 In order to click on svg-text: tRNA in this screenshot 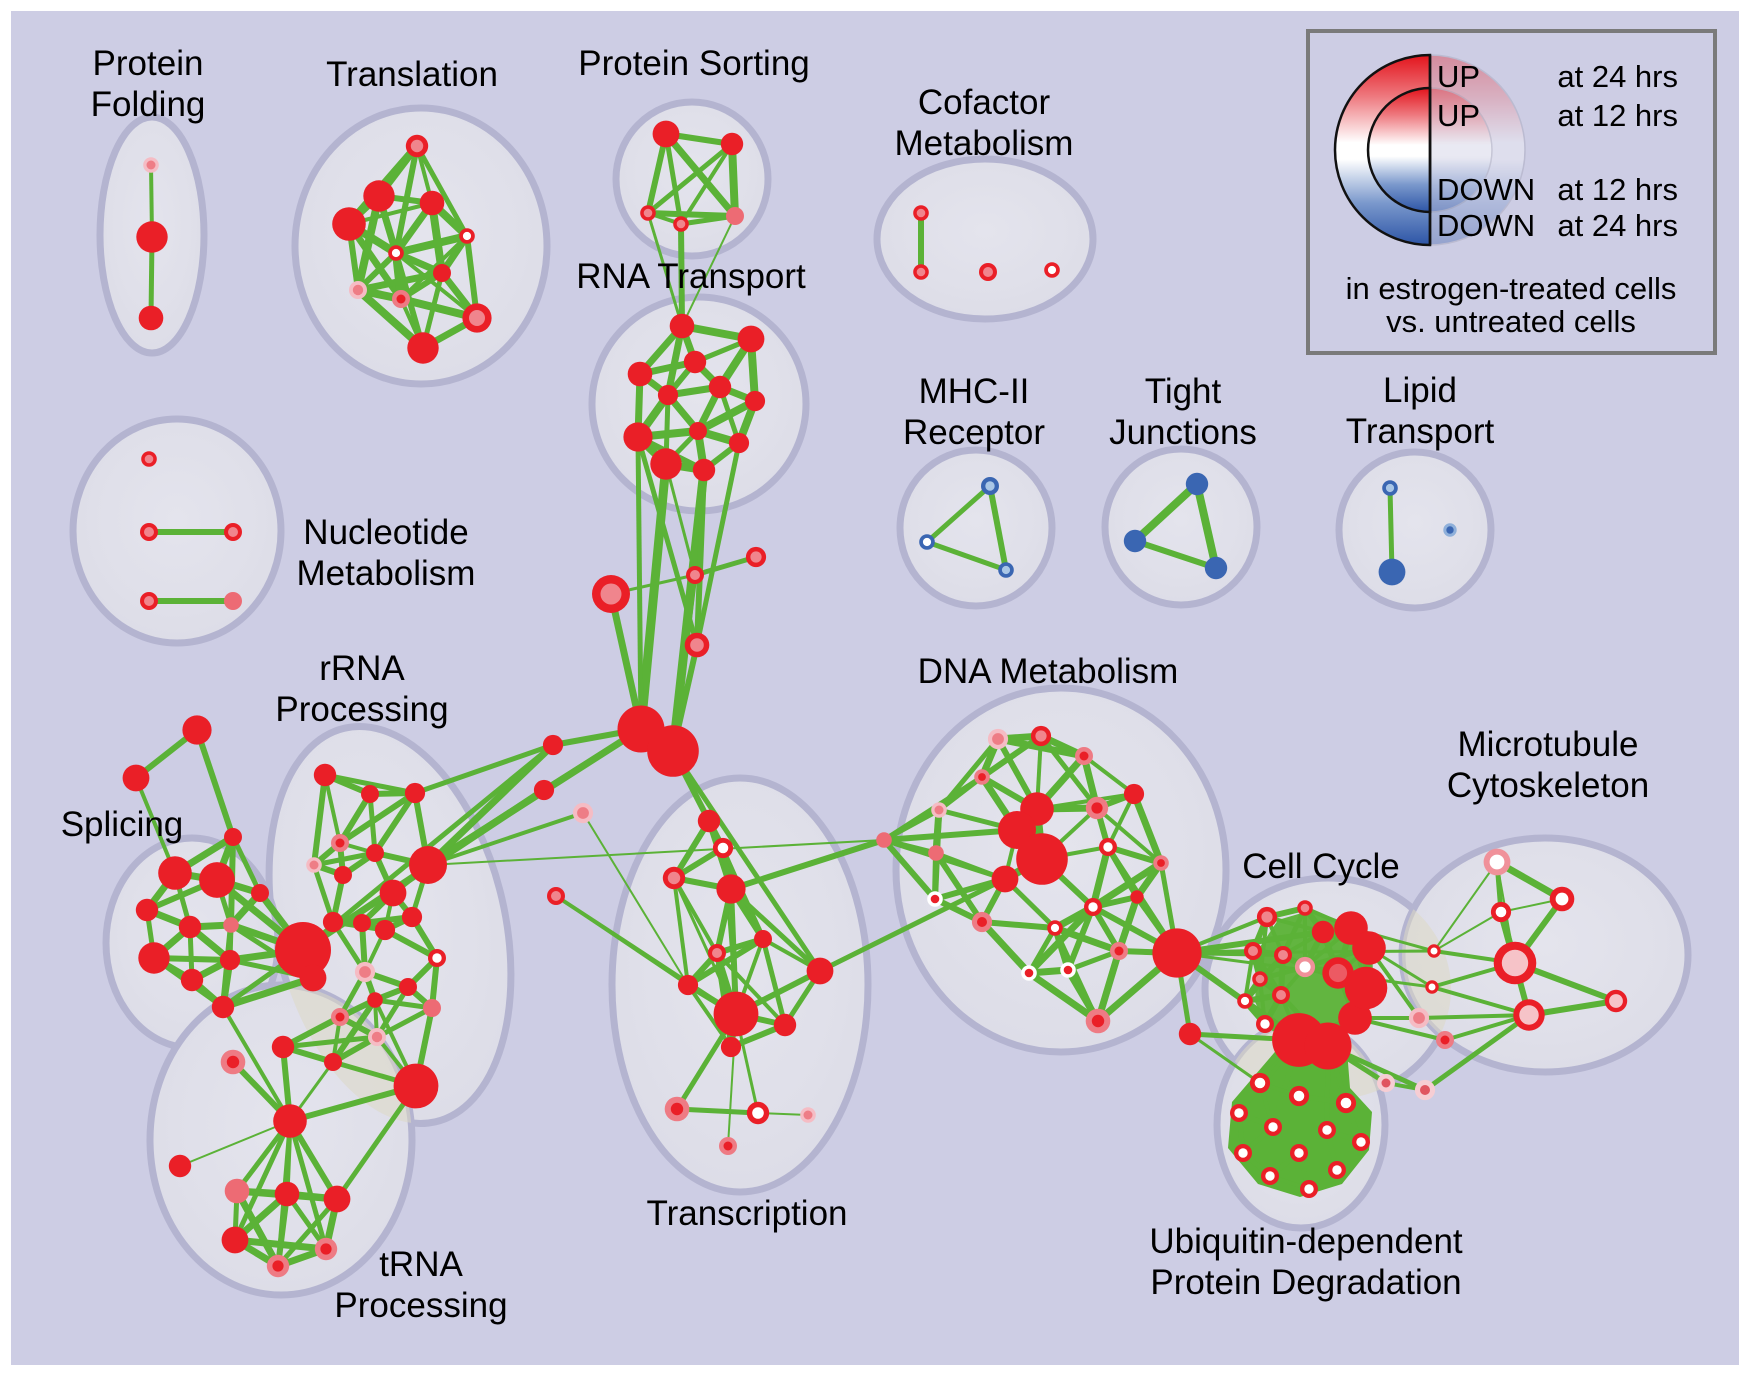, I will do `click(421, 1264)`.